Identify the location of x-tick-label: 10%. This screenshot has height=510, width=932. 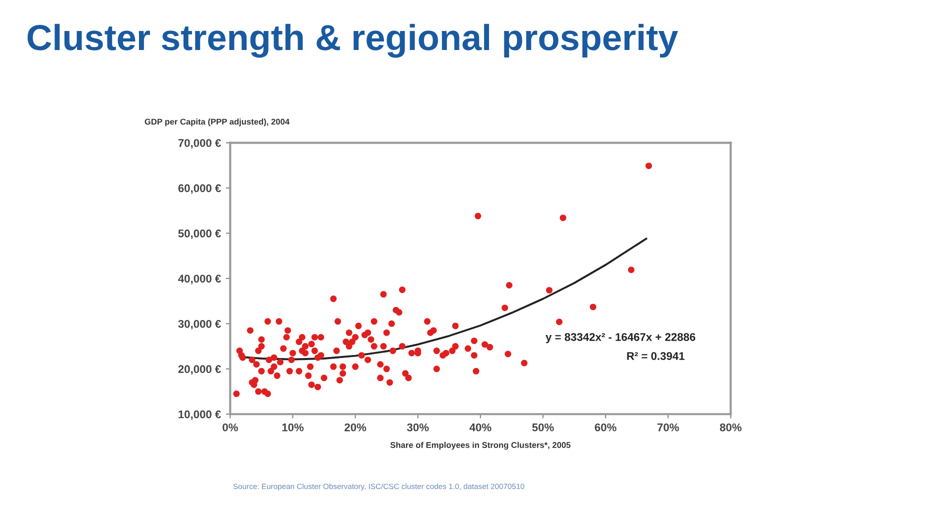
(293, 427).